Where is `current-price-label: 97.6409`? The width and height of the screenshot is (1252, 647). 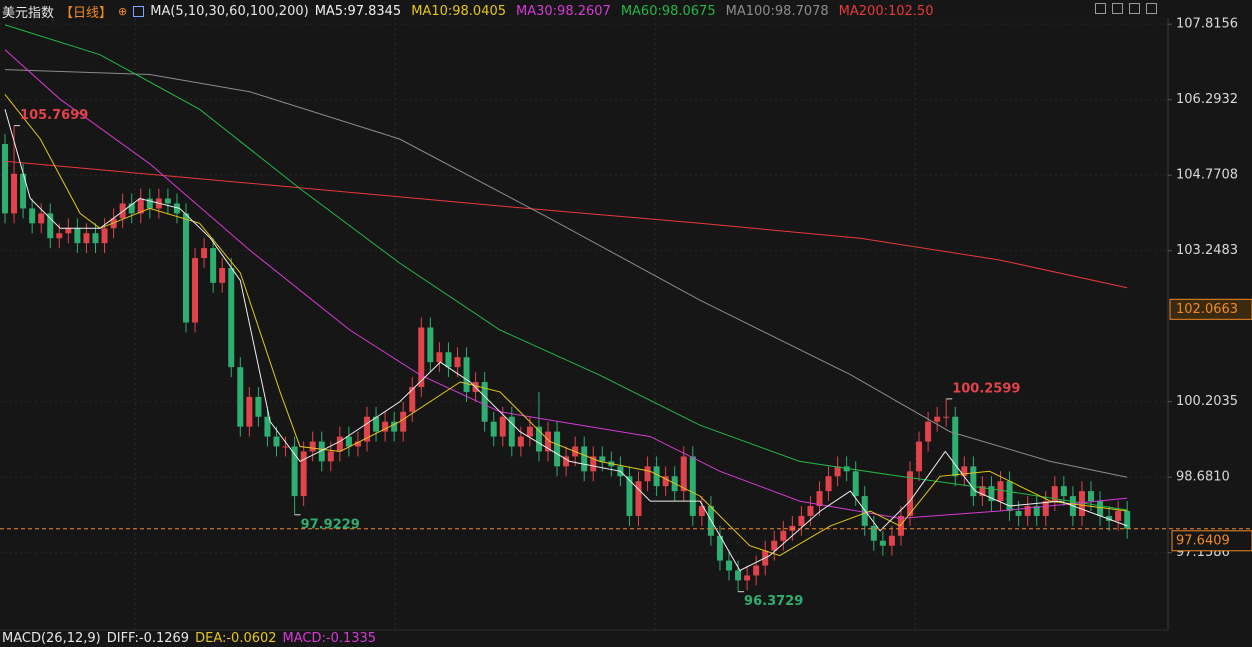 current-price-label: 97.6409 is located at coordinates (1203, 540).